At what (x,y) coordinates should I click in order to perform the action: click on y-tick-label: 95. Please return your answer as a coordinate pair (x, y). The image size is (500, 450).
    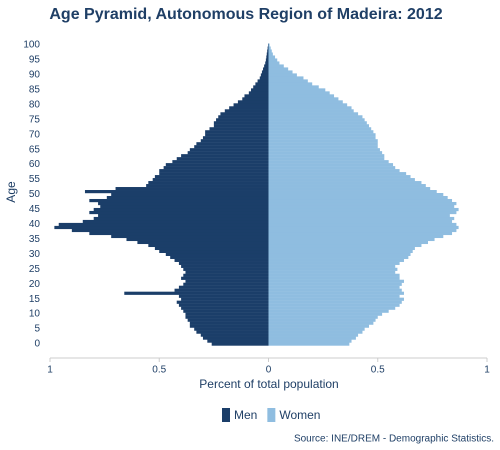
    Looking at the image, I should click on (35, 60).